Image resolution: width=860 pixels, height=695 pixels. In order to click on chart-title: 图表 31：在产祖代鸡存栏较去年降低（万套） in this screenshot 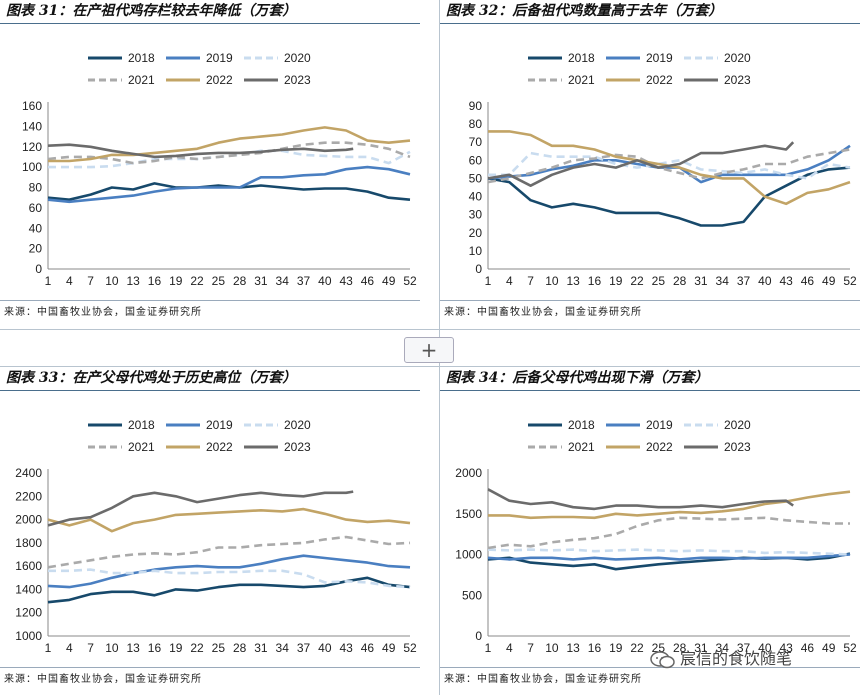, I will do `click(210, 12)`.